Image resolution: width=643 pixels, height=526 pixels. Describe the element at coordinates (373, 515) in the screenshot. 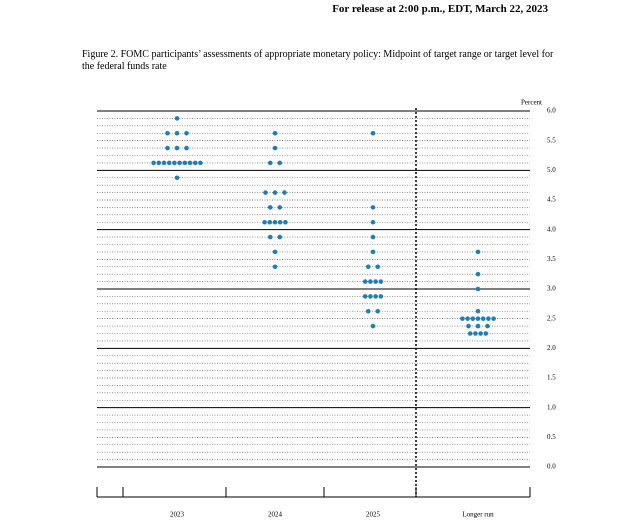

I see `x-tick-label: 2025` at that location.